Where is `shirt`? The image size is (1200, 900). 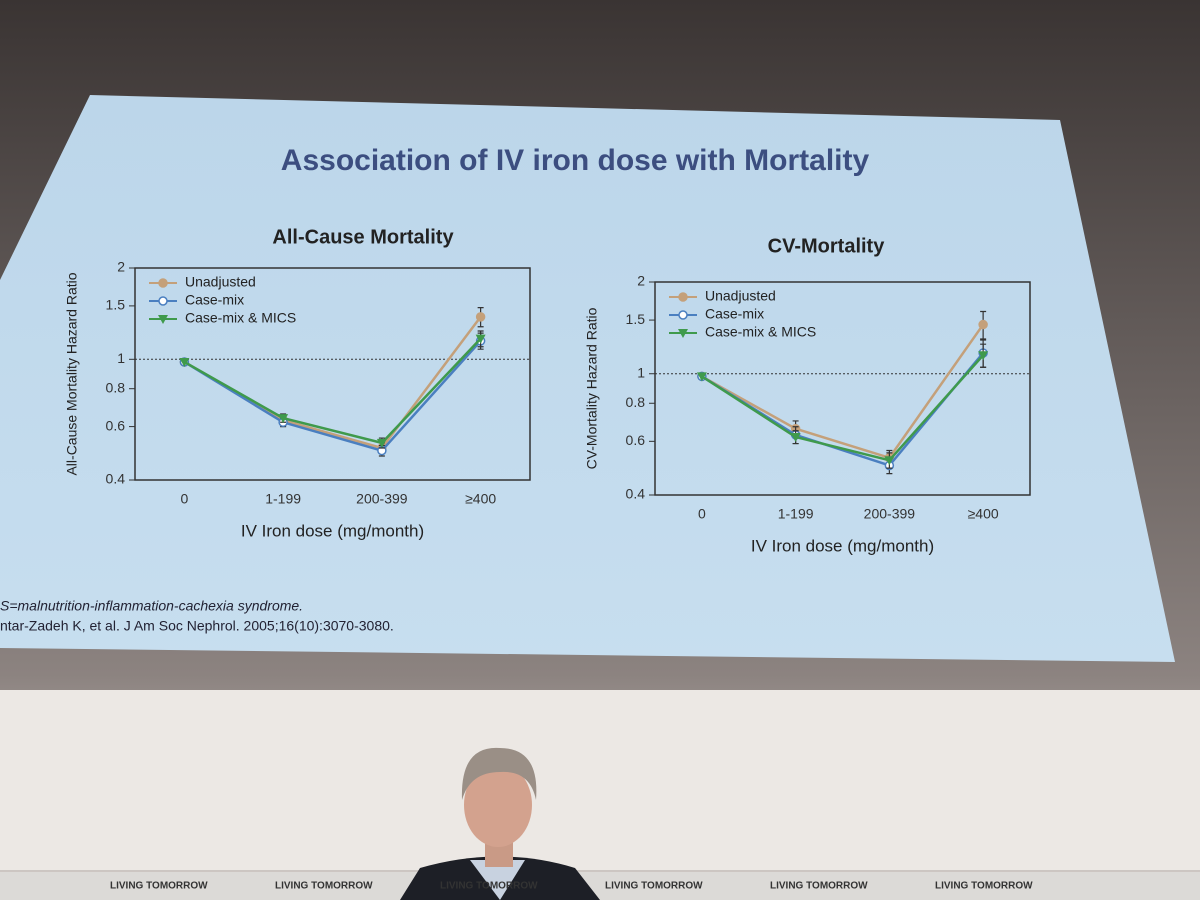 shirt is located at coordinates (497, 880).